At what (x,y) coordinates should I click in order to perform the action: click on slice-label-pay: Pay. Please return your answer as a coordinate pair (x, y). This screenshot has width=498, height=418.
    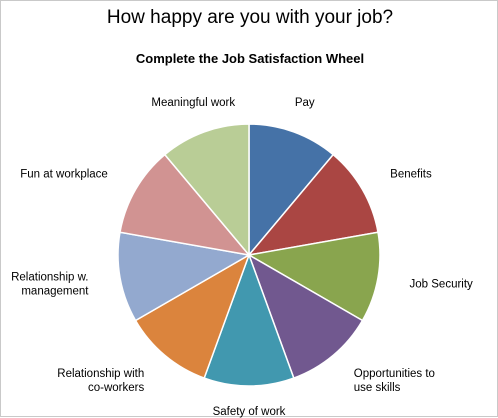
    Looking at the image, I should click on (305, 103).